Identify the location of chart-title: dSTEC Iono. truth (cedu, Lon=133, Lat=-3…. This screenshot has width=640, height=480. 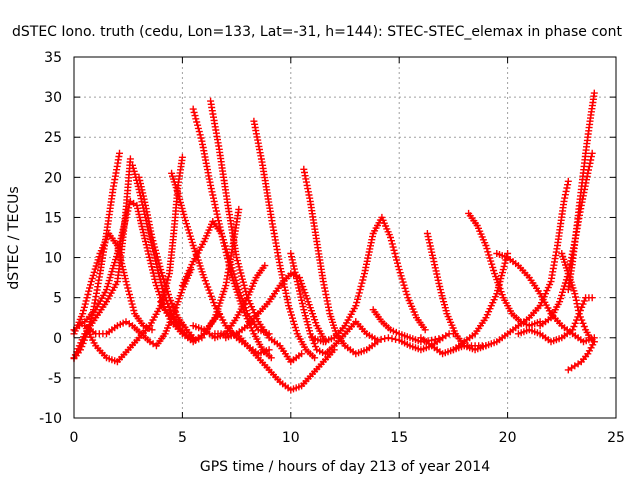
(317, 32).